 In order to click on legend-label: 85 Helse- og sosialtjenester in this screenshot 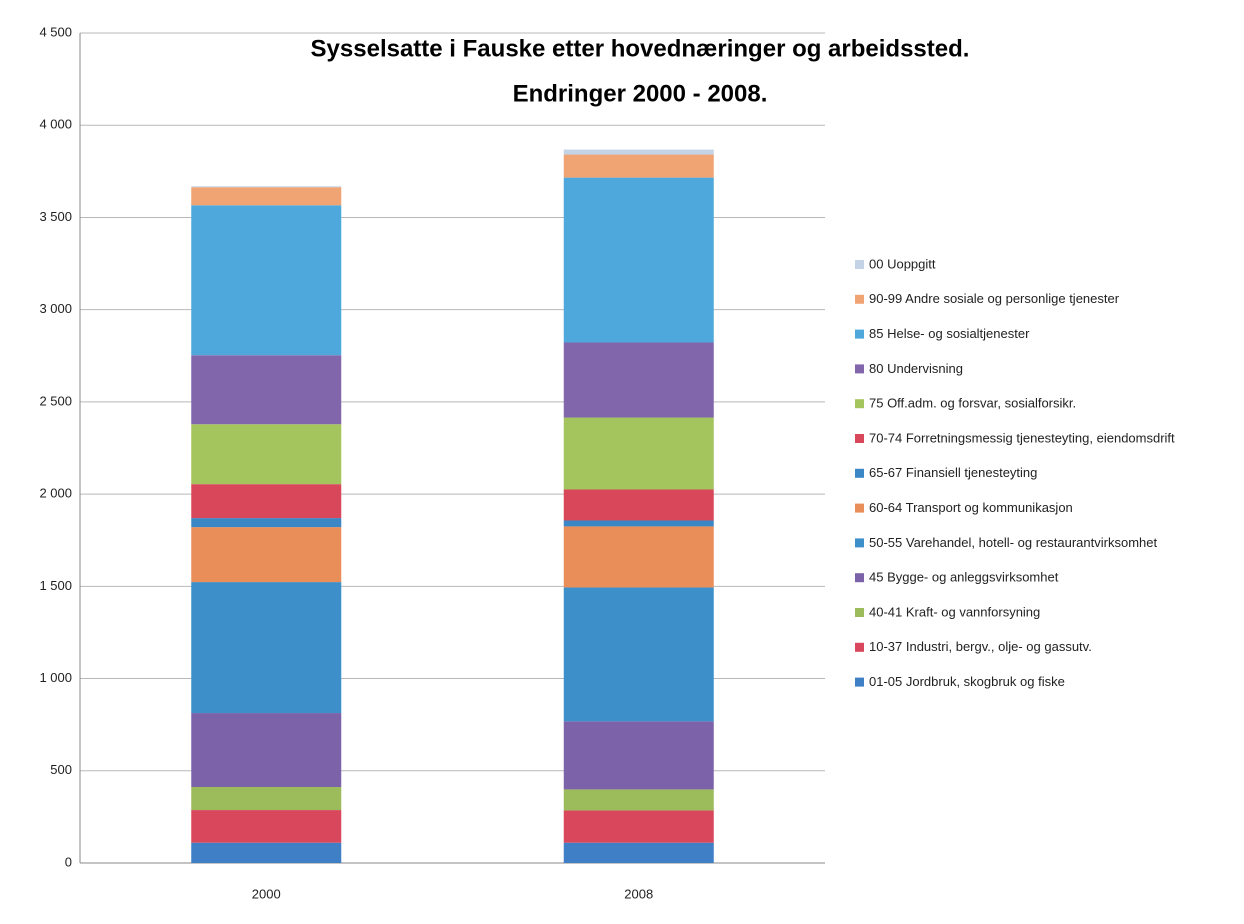, I will do `click(949, 333)`.